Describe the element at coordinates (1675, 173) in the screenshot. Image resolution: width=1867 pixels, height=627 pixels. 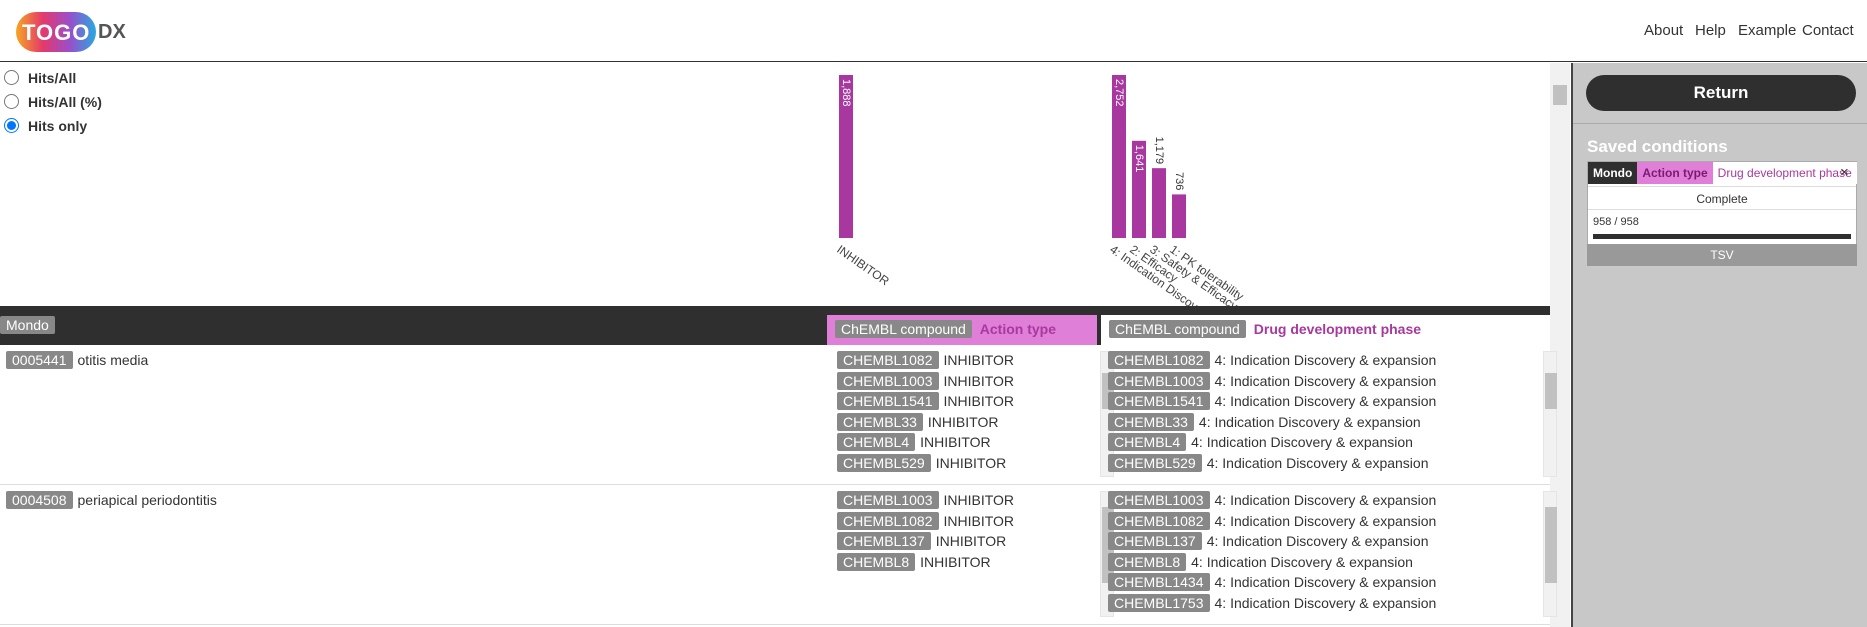
I see `condition-tag: Action type` at that location.